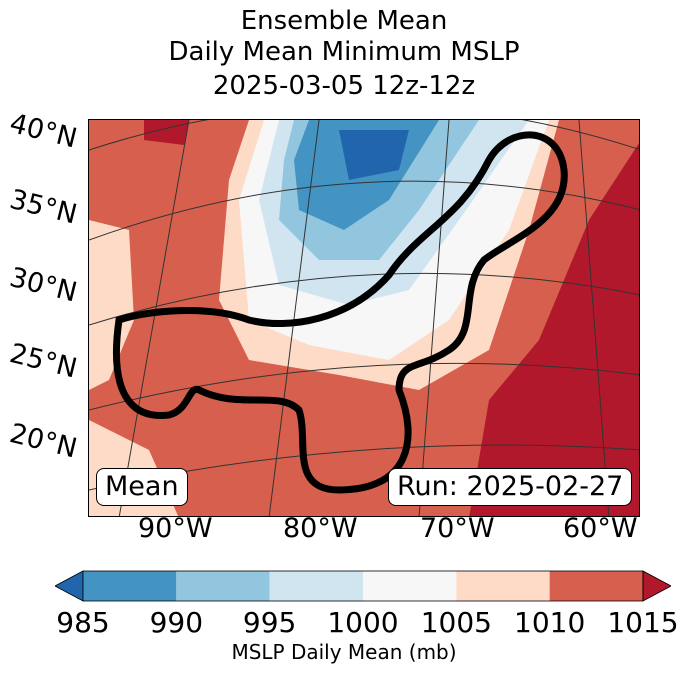  I want to click on colorbar-over-arrow, so click(656, 586).